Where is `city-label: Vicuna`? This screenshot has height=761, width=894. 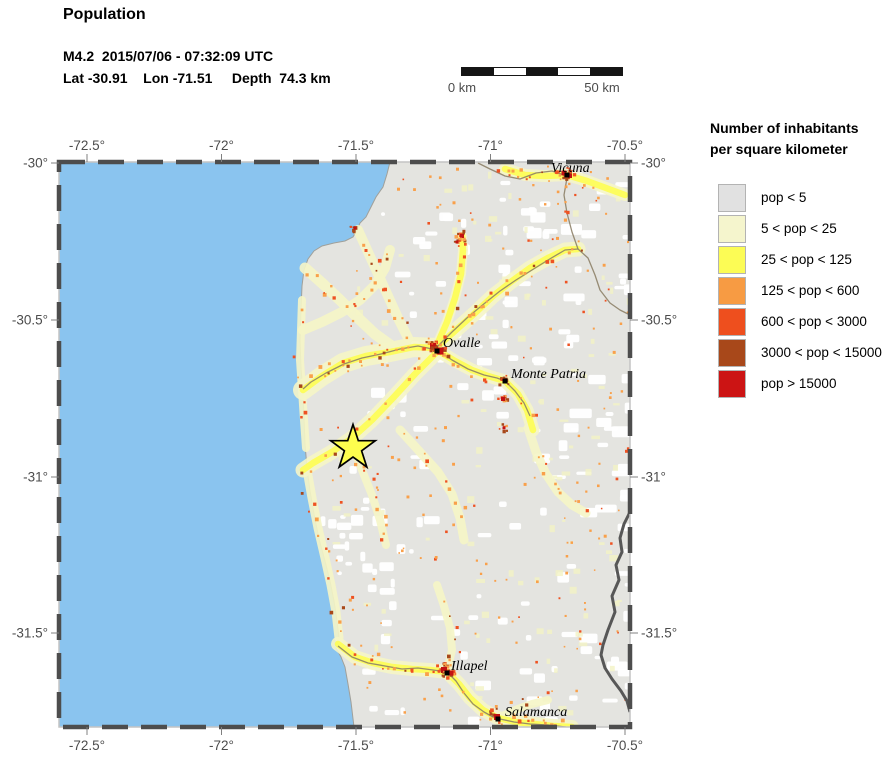
city-label: Vicuna is located at coordinates (570, 168).